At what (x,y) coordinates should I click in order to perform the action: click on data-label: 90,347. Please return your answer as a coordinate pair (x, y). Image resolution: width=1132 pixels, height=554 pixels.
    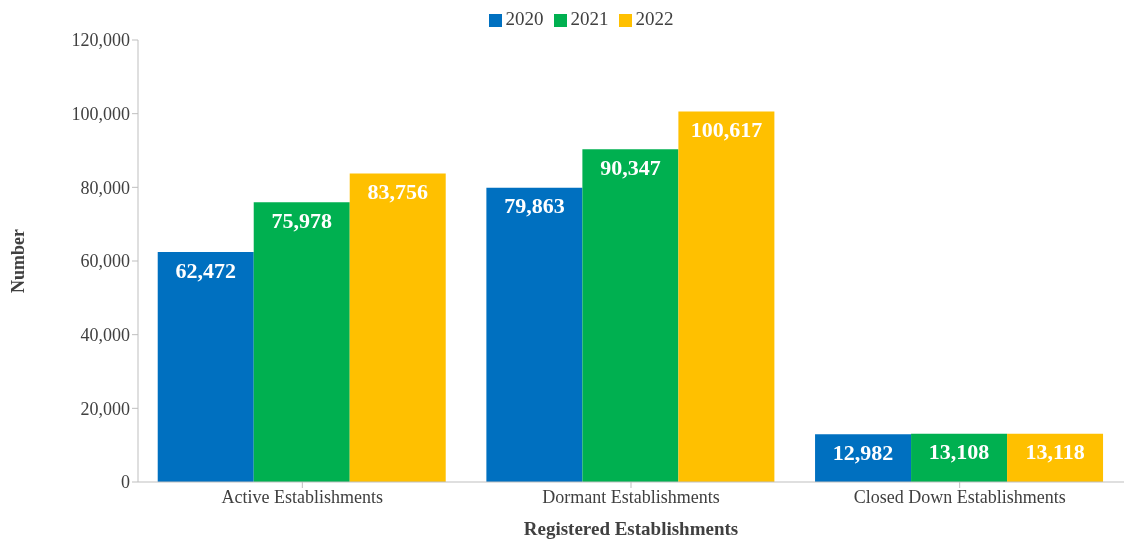
    Looking at the image, I should click on (630, 167).